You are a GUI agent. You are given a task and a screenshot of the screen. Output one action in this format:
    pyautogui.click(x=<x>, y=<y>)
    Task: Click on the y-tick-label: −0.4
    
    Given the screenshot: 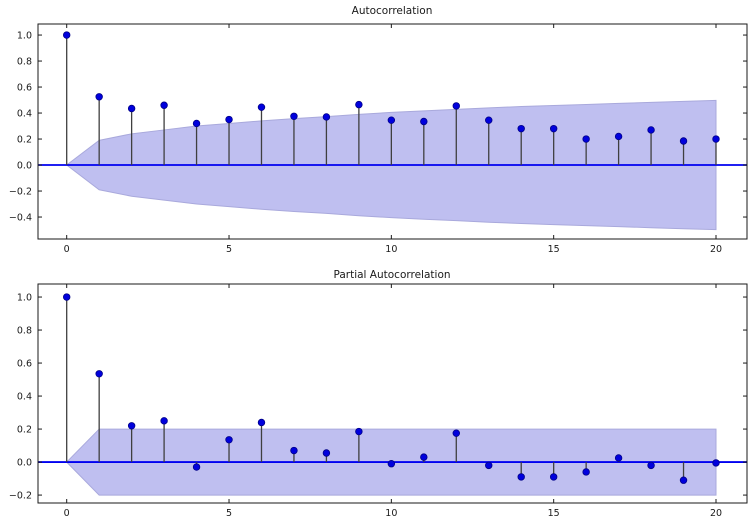 What is the action you would take?
    pyautogui.click(x=20, y=218)
    